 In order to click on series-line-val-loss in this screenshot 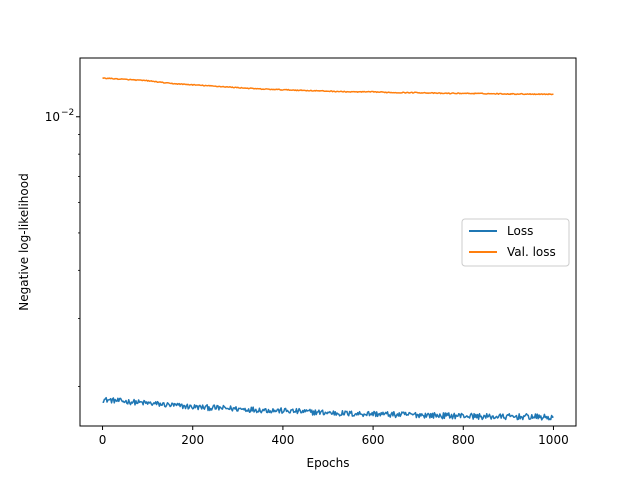, I will do `click(328, 86)`.